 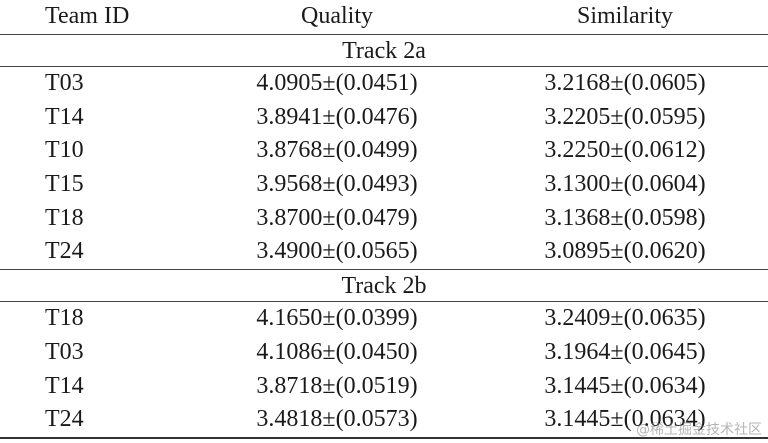 I want to click on table-cell: 3.8768±(0.0499), so click(x=337, y=150).